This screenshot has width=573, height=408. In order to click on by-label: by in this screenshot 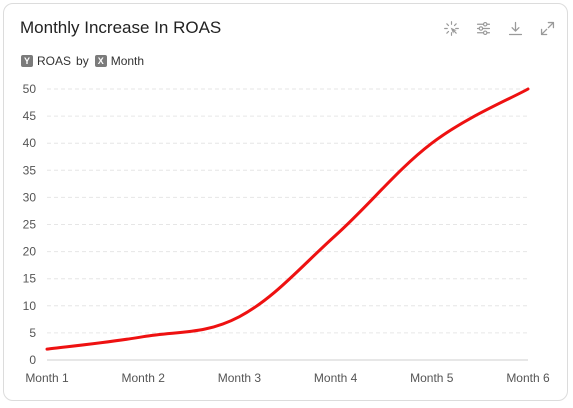, I will do `click(82, 61)`.